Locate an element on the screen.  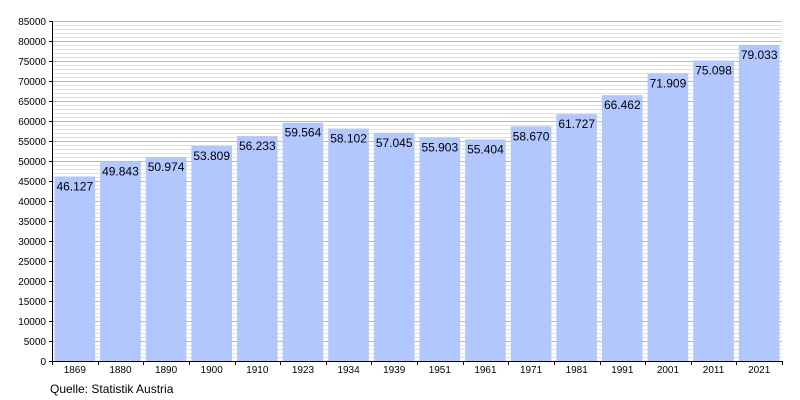
y-tick-label: 10000 is located at coordinates (32, 322).